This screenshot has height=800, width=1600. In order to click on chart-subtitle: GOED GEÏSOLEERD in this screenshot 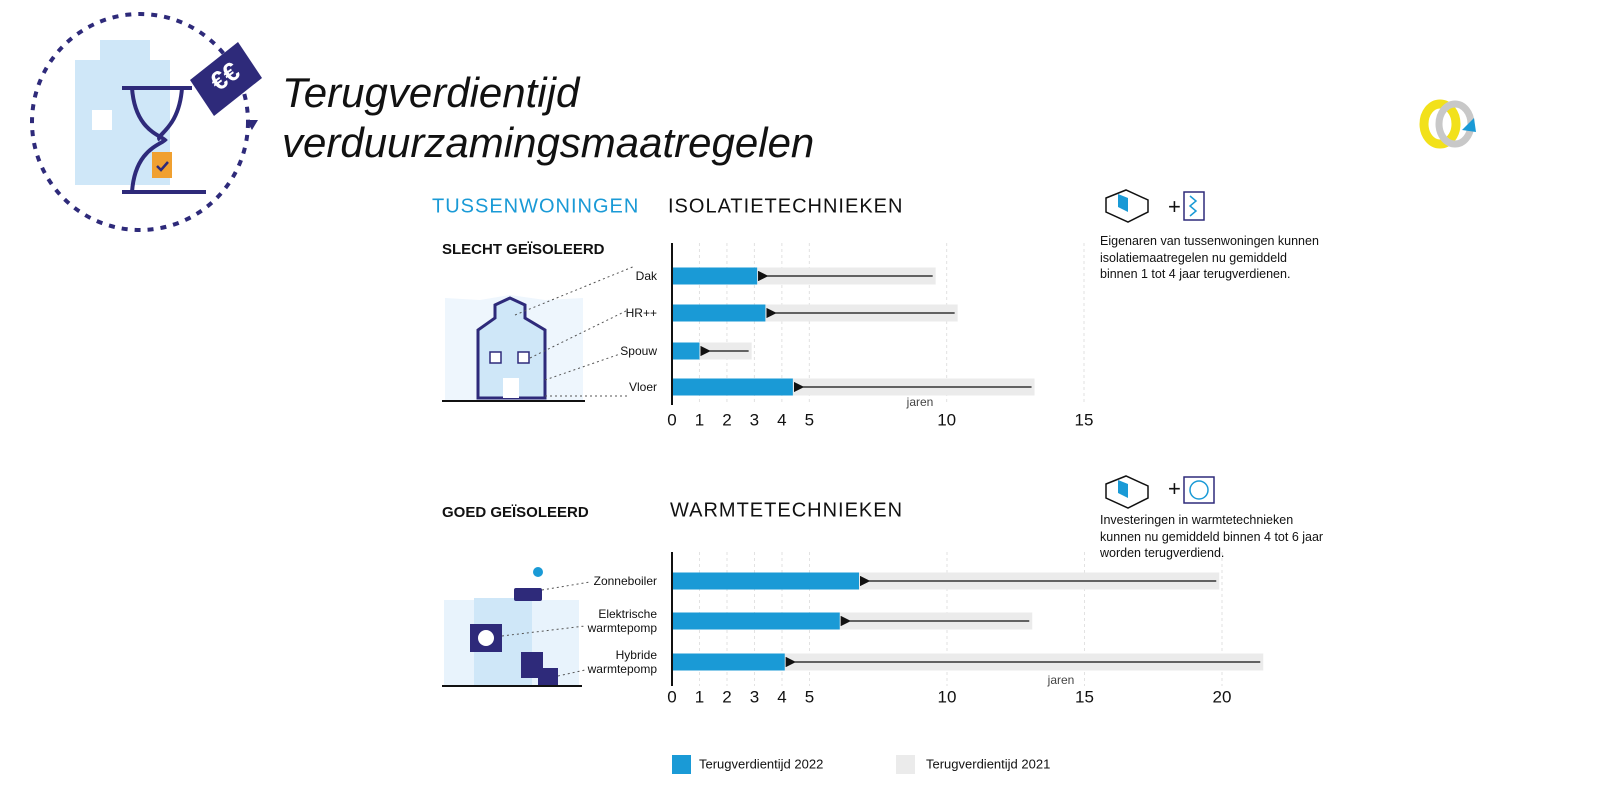, I will do `click(515, 512)`.